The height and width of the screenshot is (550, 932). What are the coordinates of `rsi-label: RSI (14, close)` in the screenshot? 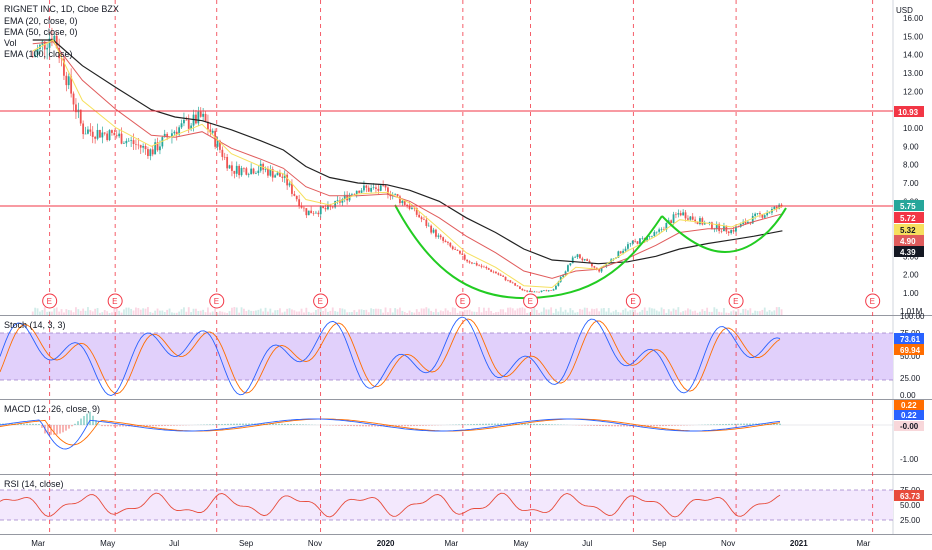 It's located at (34, 484).